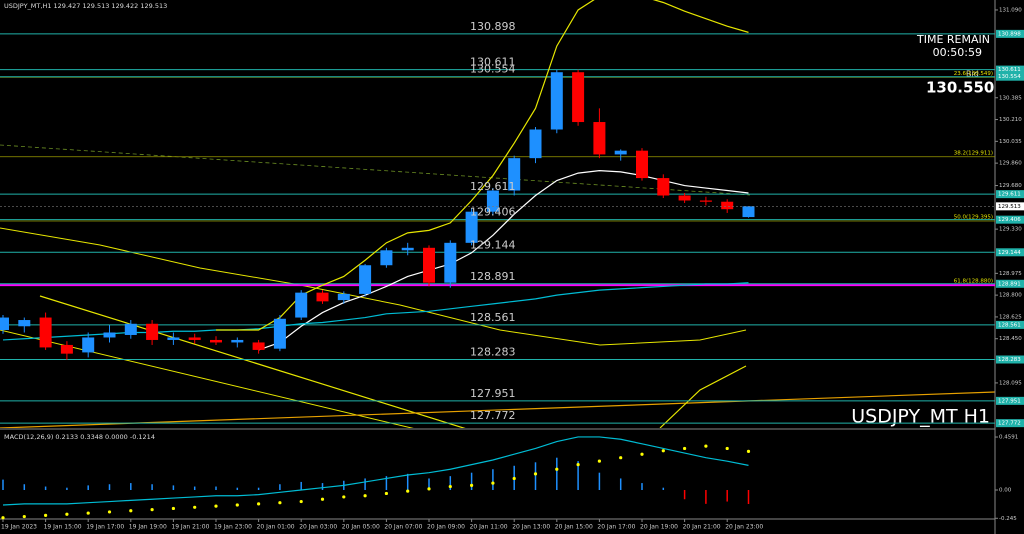 The width and height of the screenshot is (1024, 534). I want to click on y-tick-label: 128.625, so click(1010, 317).